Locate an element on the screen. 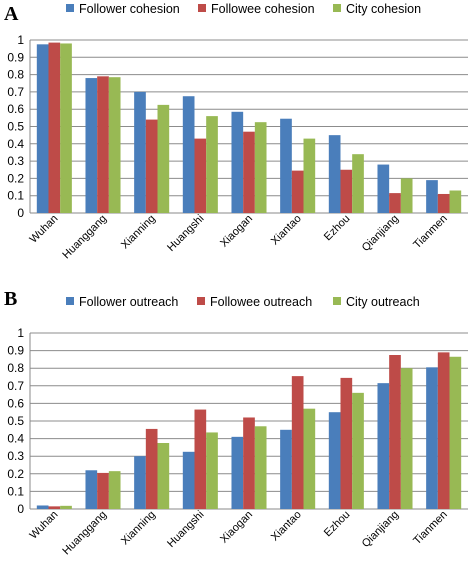  legend-label: Follower outreach is located at coordinates (128, 302).